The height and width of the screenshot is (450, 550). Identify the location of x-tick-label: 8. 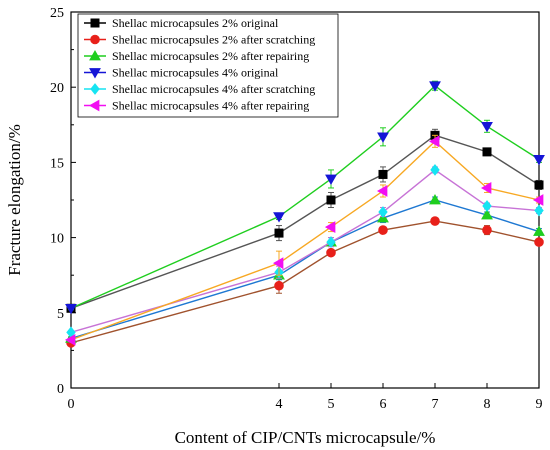
(487, 404).